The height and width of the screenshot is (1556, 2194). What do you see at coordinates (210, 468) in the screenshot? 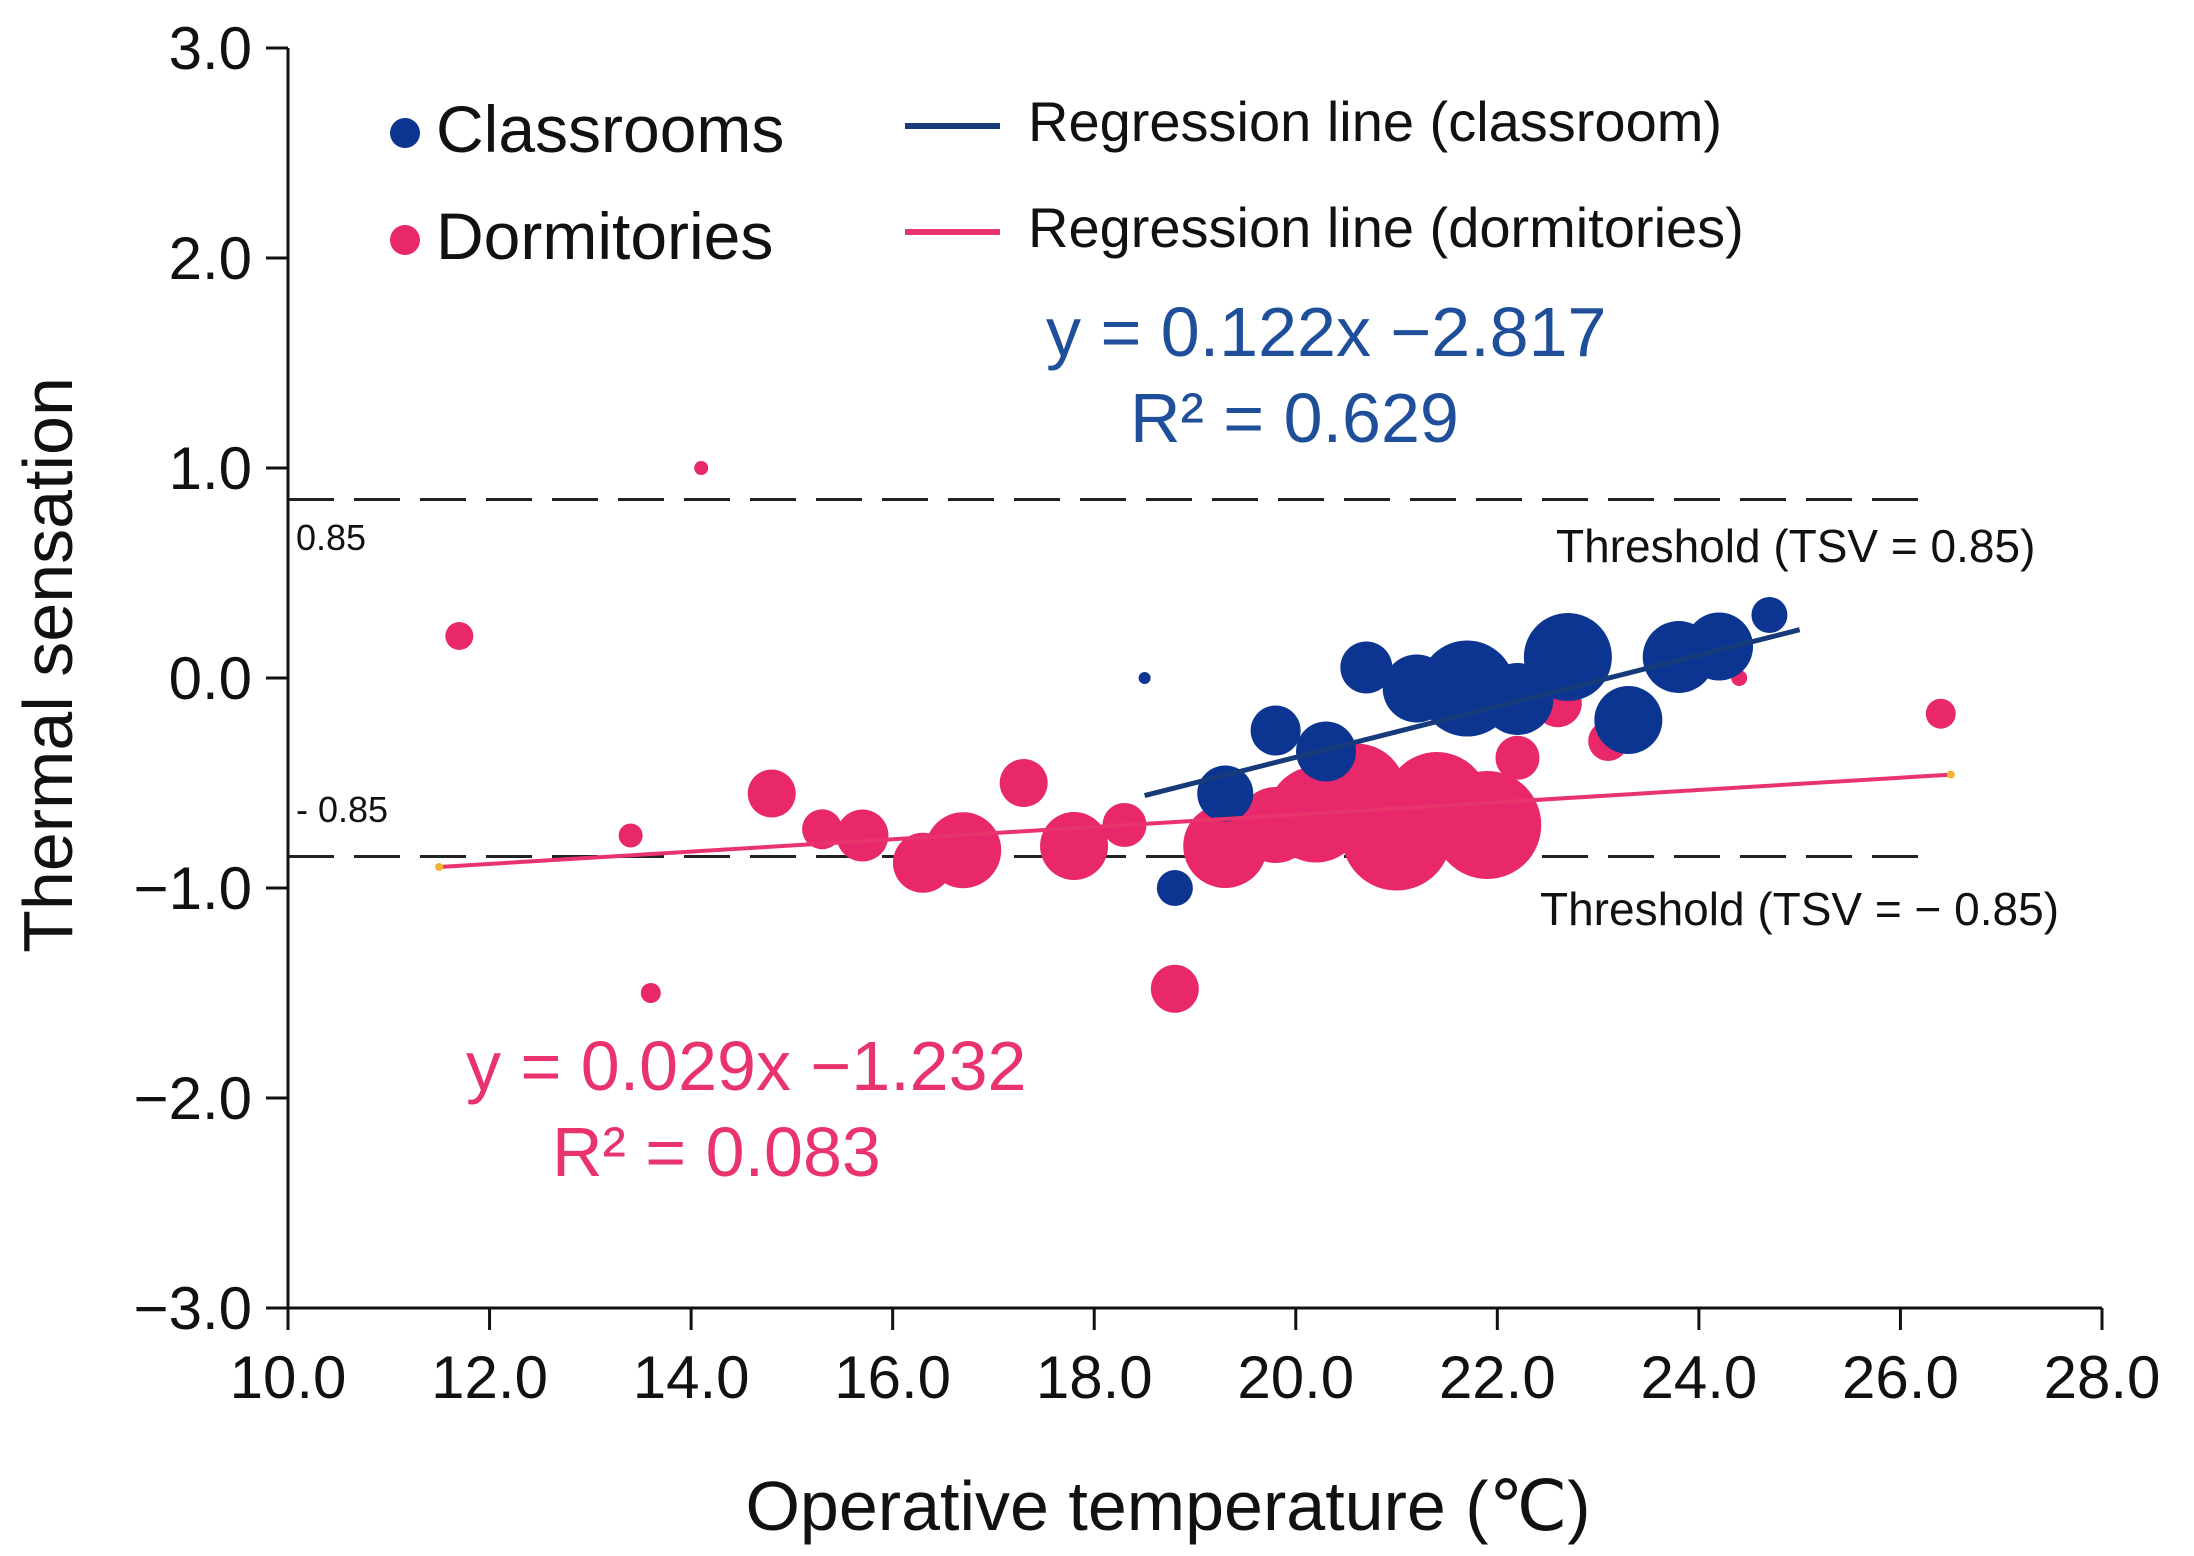
I see `y-tick-label: 1.0` at bounding box center [210, 468].